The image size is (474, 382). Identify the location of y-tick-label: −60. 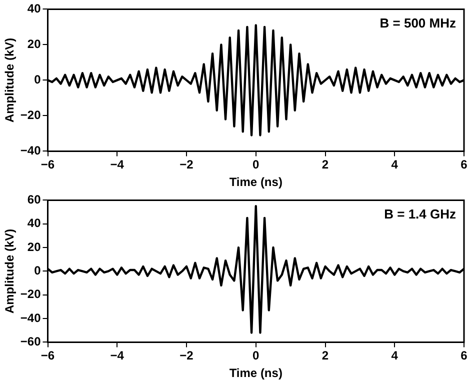
(31, 341).